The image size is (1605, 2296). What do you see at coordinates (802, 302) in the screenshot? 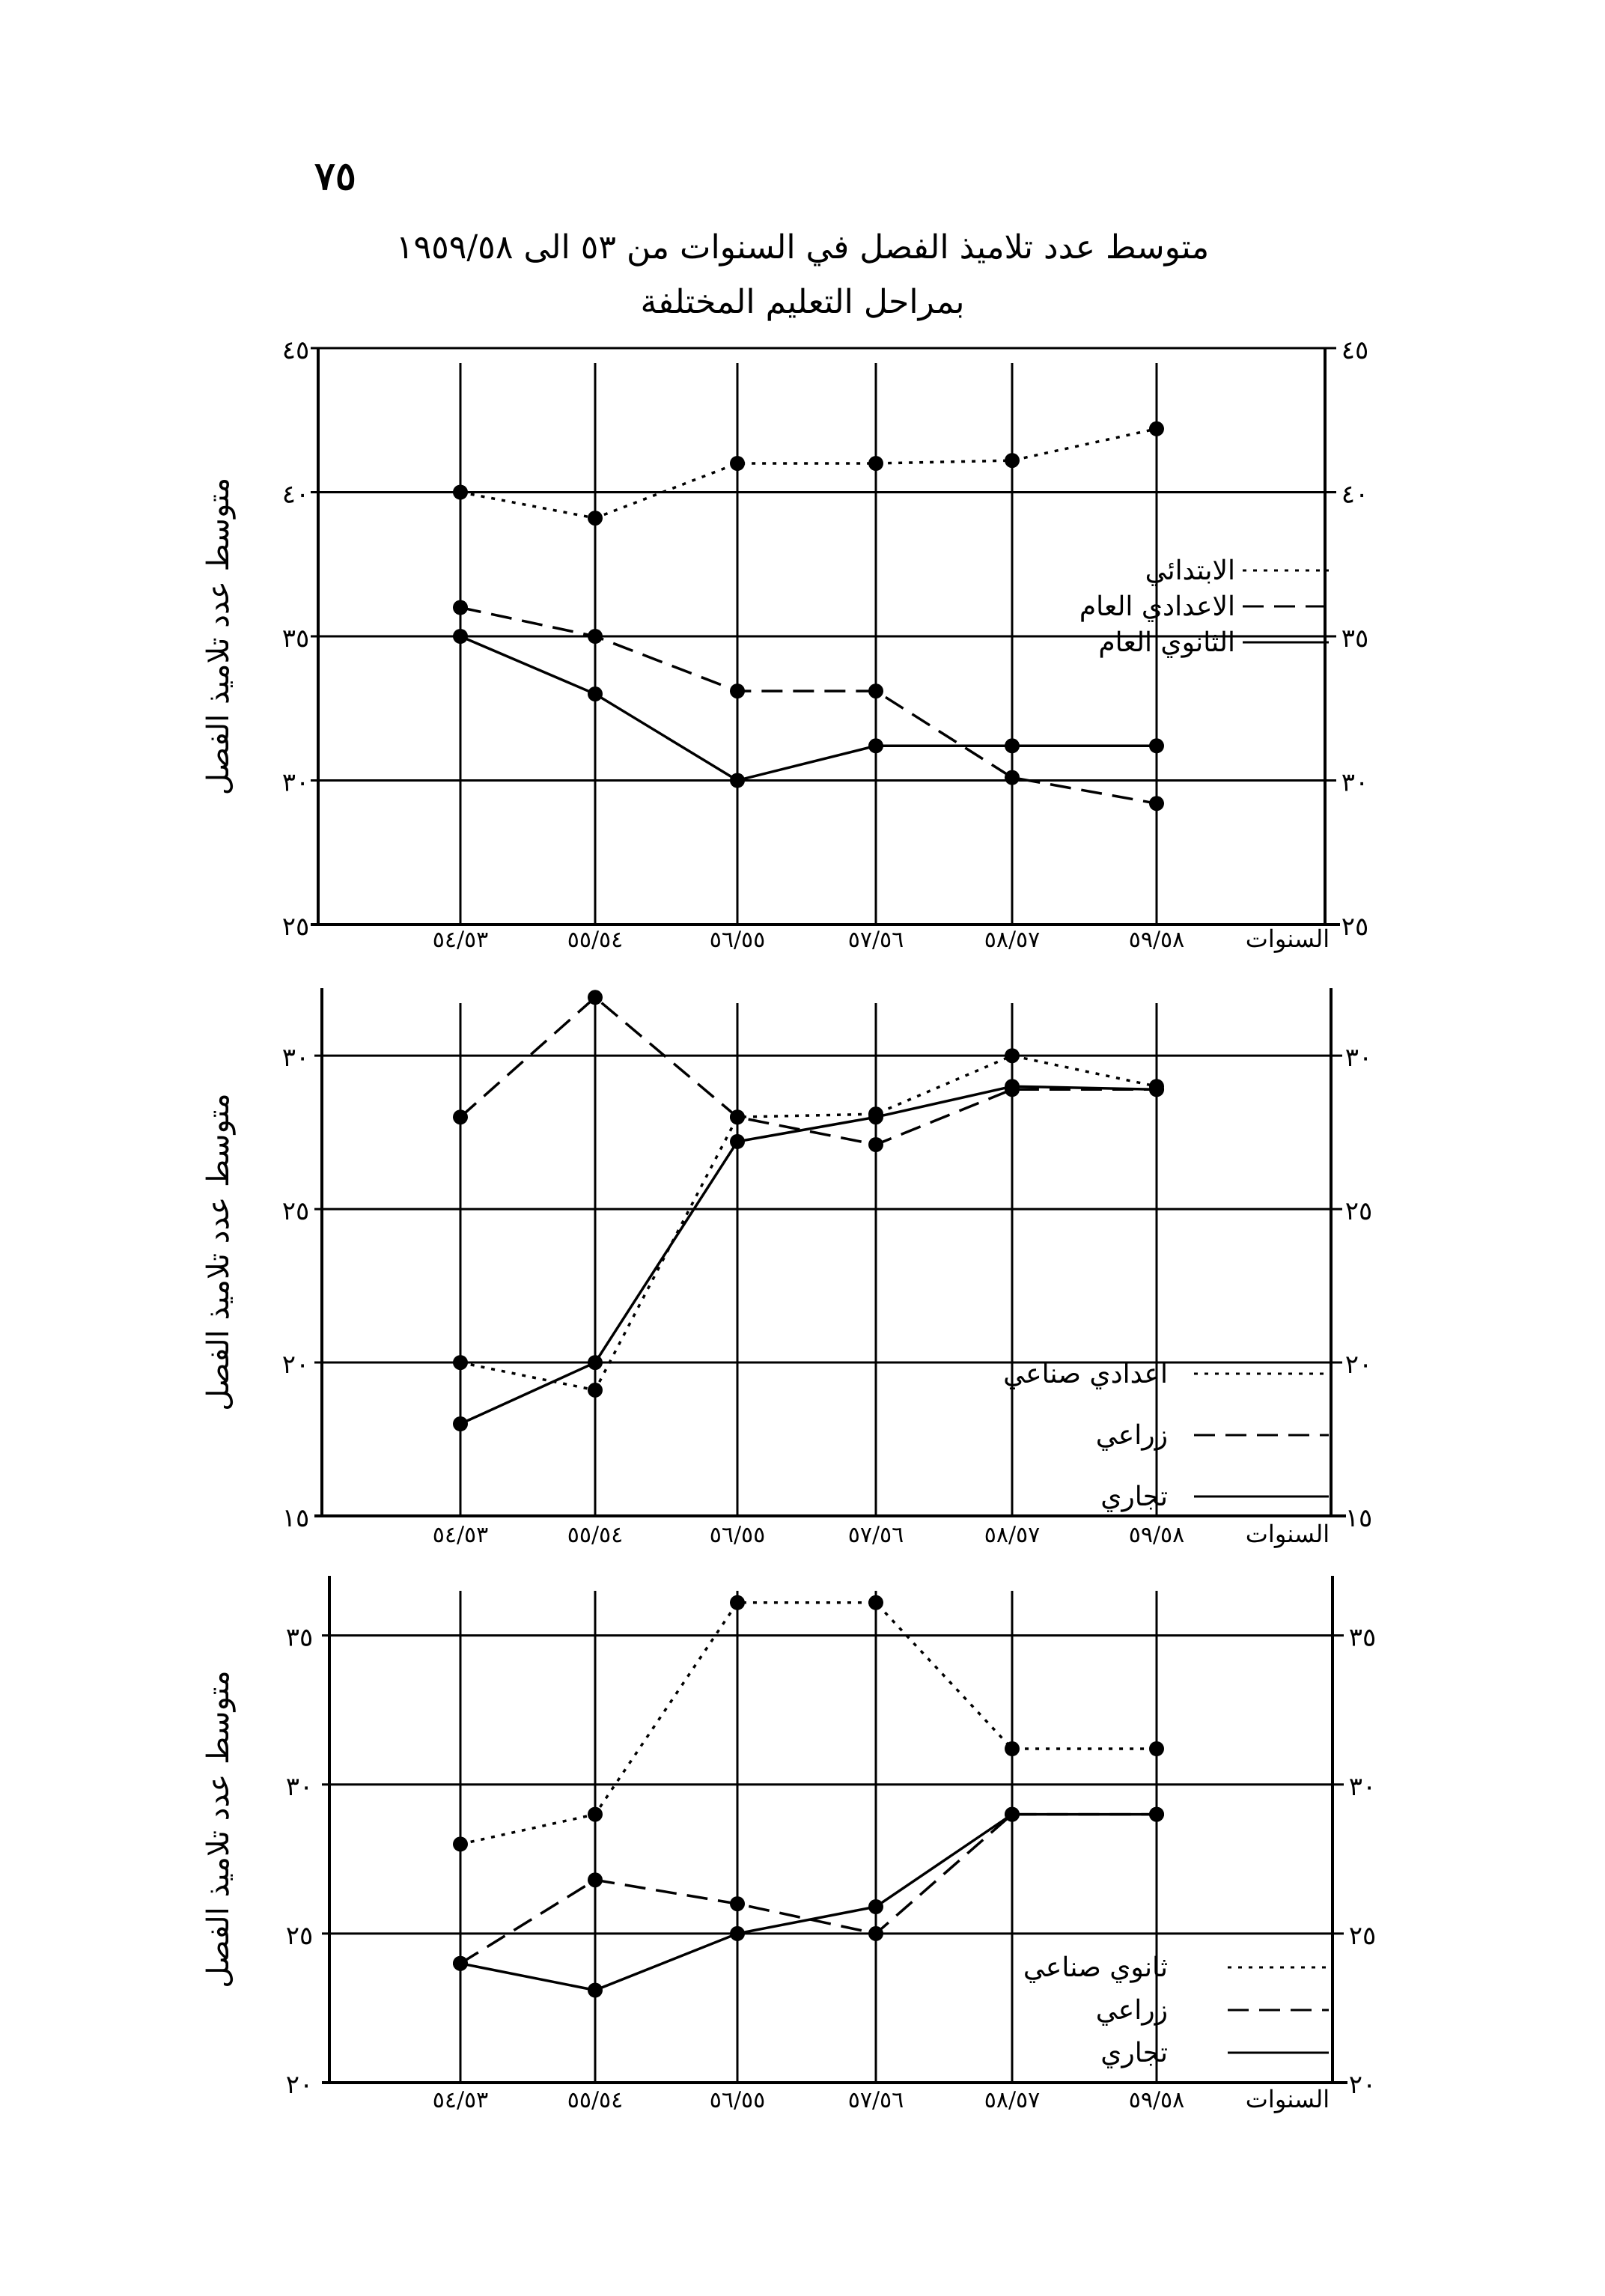
I see `page-subtitle: بمراحل التعليم المختلفة` at bounding box center [802, 302].